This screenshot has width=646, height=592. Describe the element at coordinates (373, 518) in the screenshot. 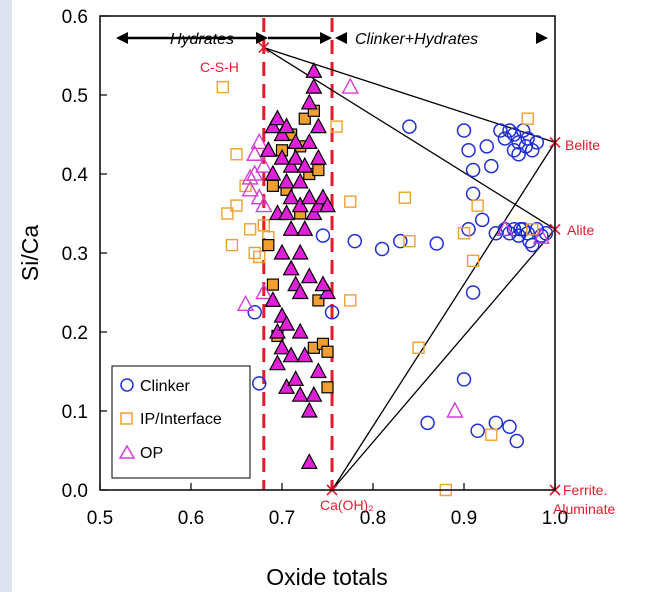

I see `x-tick-label: 0.8` at that location.